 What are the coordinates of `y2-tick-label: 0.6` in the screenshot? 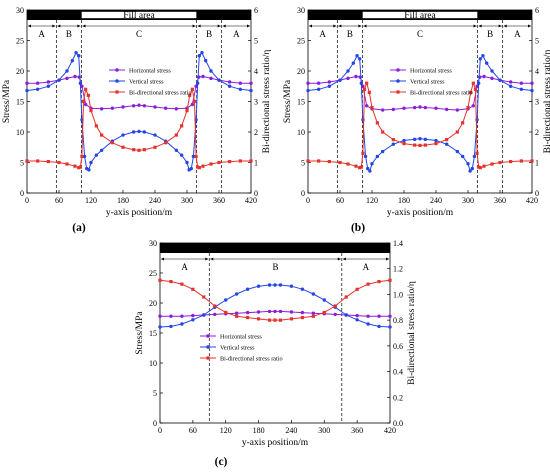 It's located at (398, 346).